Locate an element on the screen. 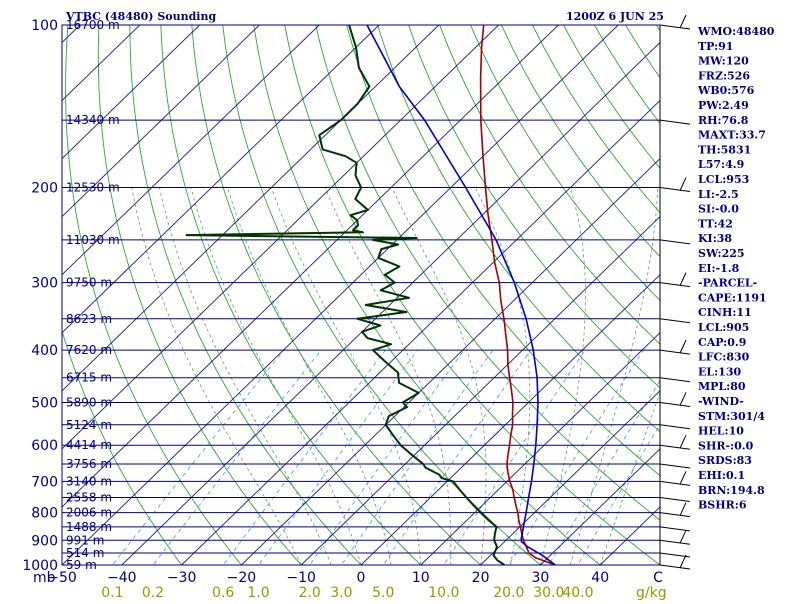 The width and height of the screenshot is (800, 604). index-entry: WB0:576 is located at coordinates (726, 90).